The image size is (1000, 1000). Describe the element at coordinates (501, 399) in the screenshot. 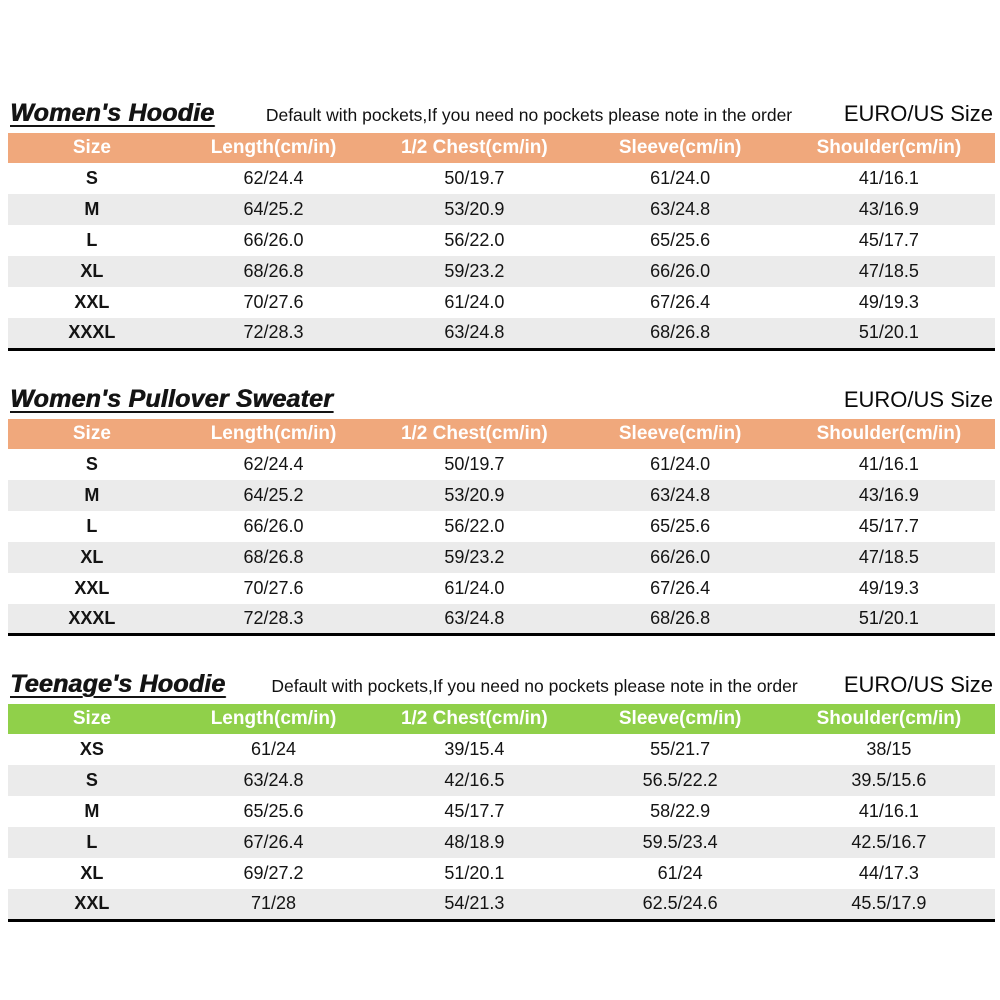

I see `section-header: Women's Pullover Sweater EURO/US Size` at that location.